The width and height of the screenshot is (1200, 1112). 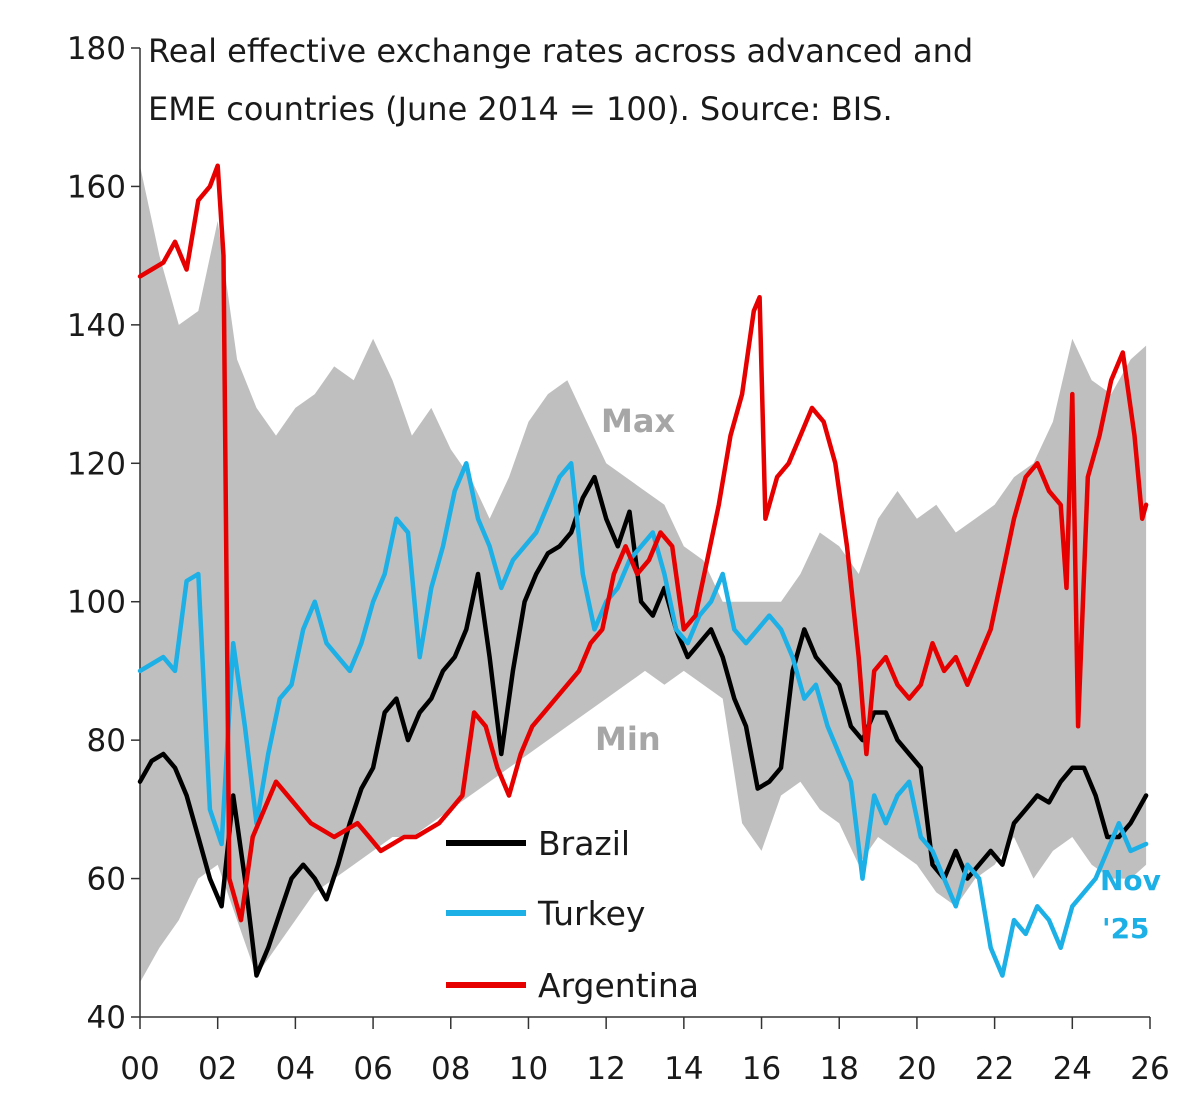 What do you see at coordinates (683, 1069) in the screenshot?
I see `x-tick-label: 14` at bounding box center [683, 1069].